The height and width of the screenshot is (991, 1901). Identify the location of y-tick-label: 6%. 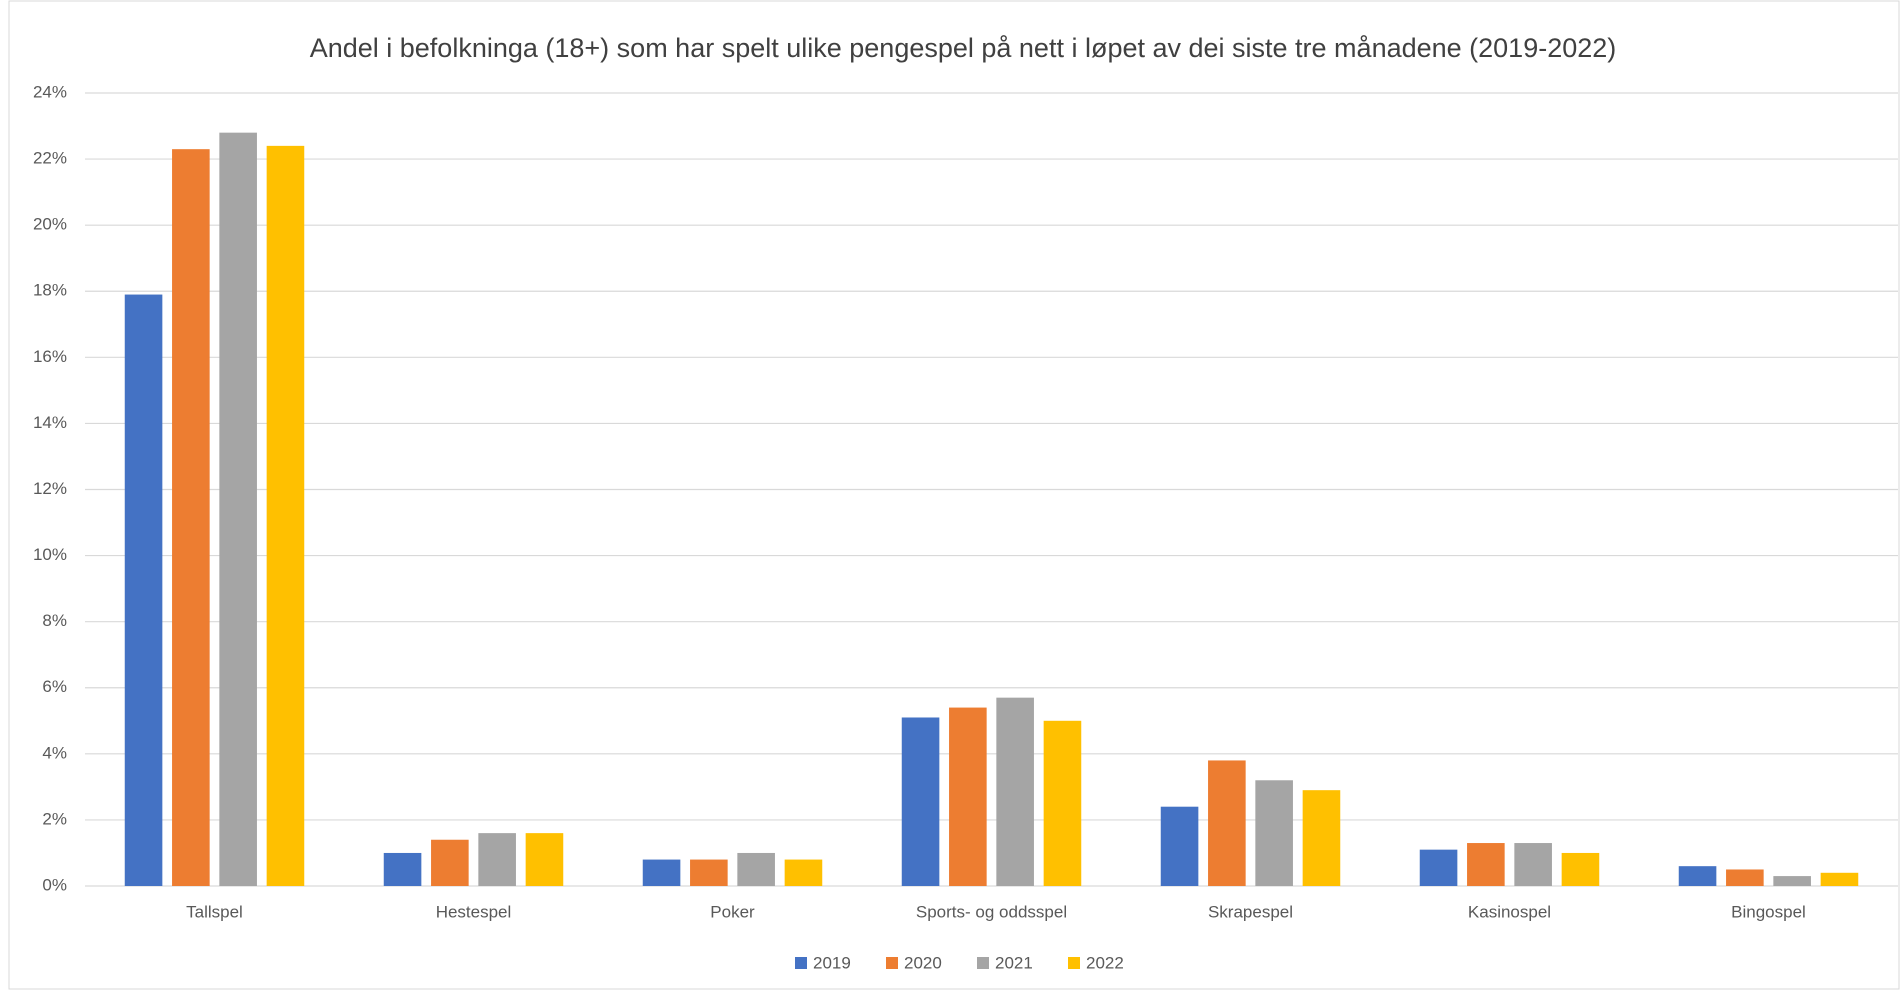
(54, 686).